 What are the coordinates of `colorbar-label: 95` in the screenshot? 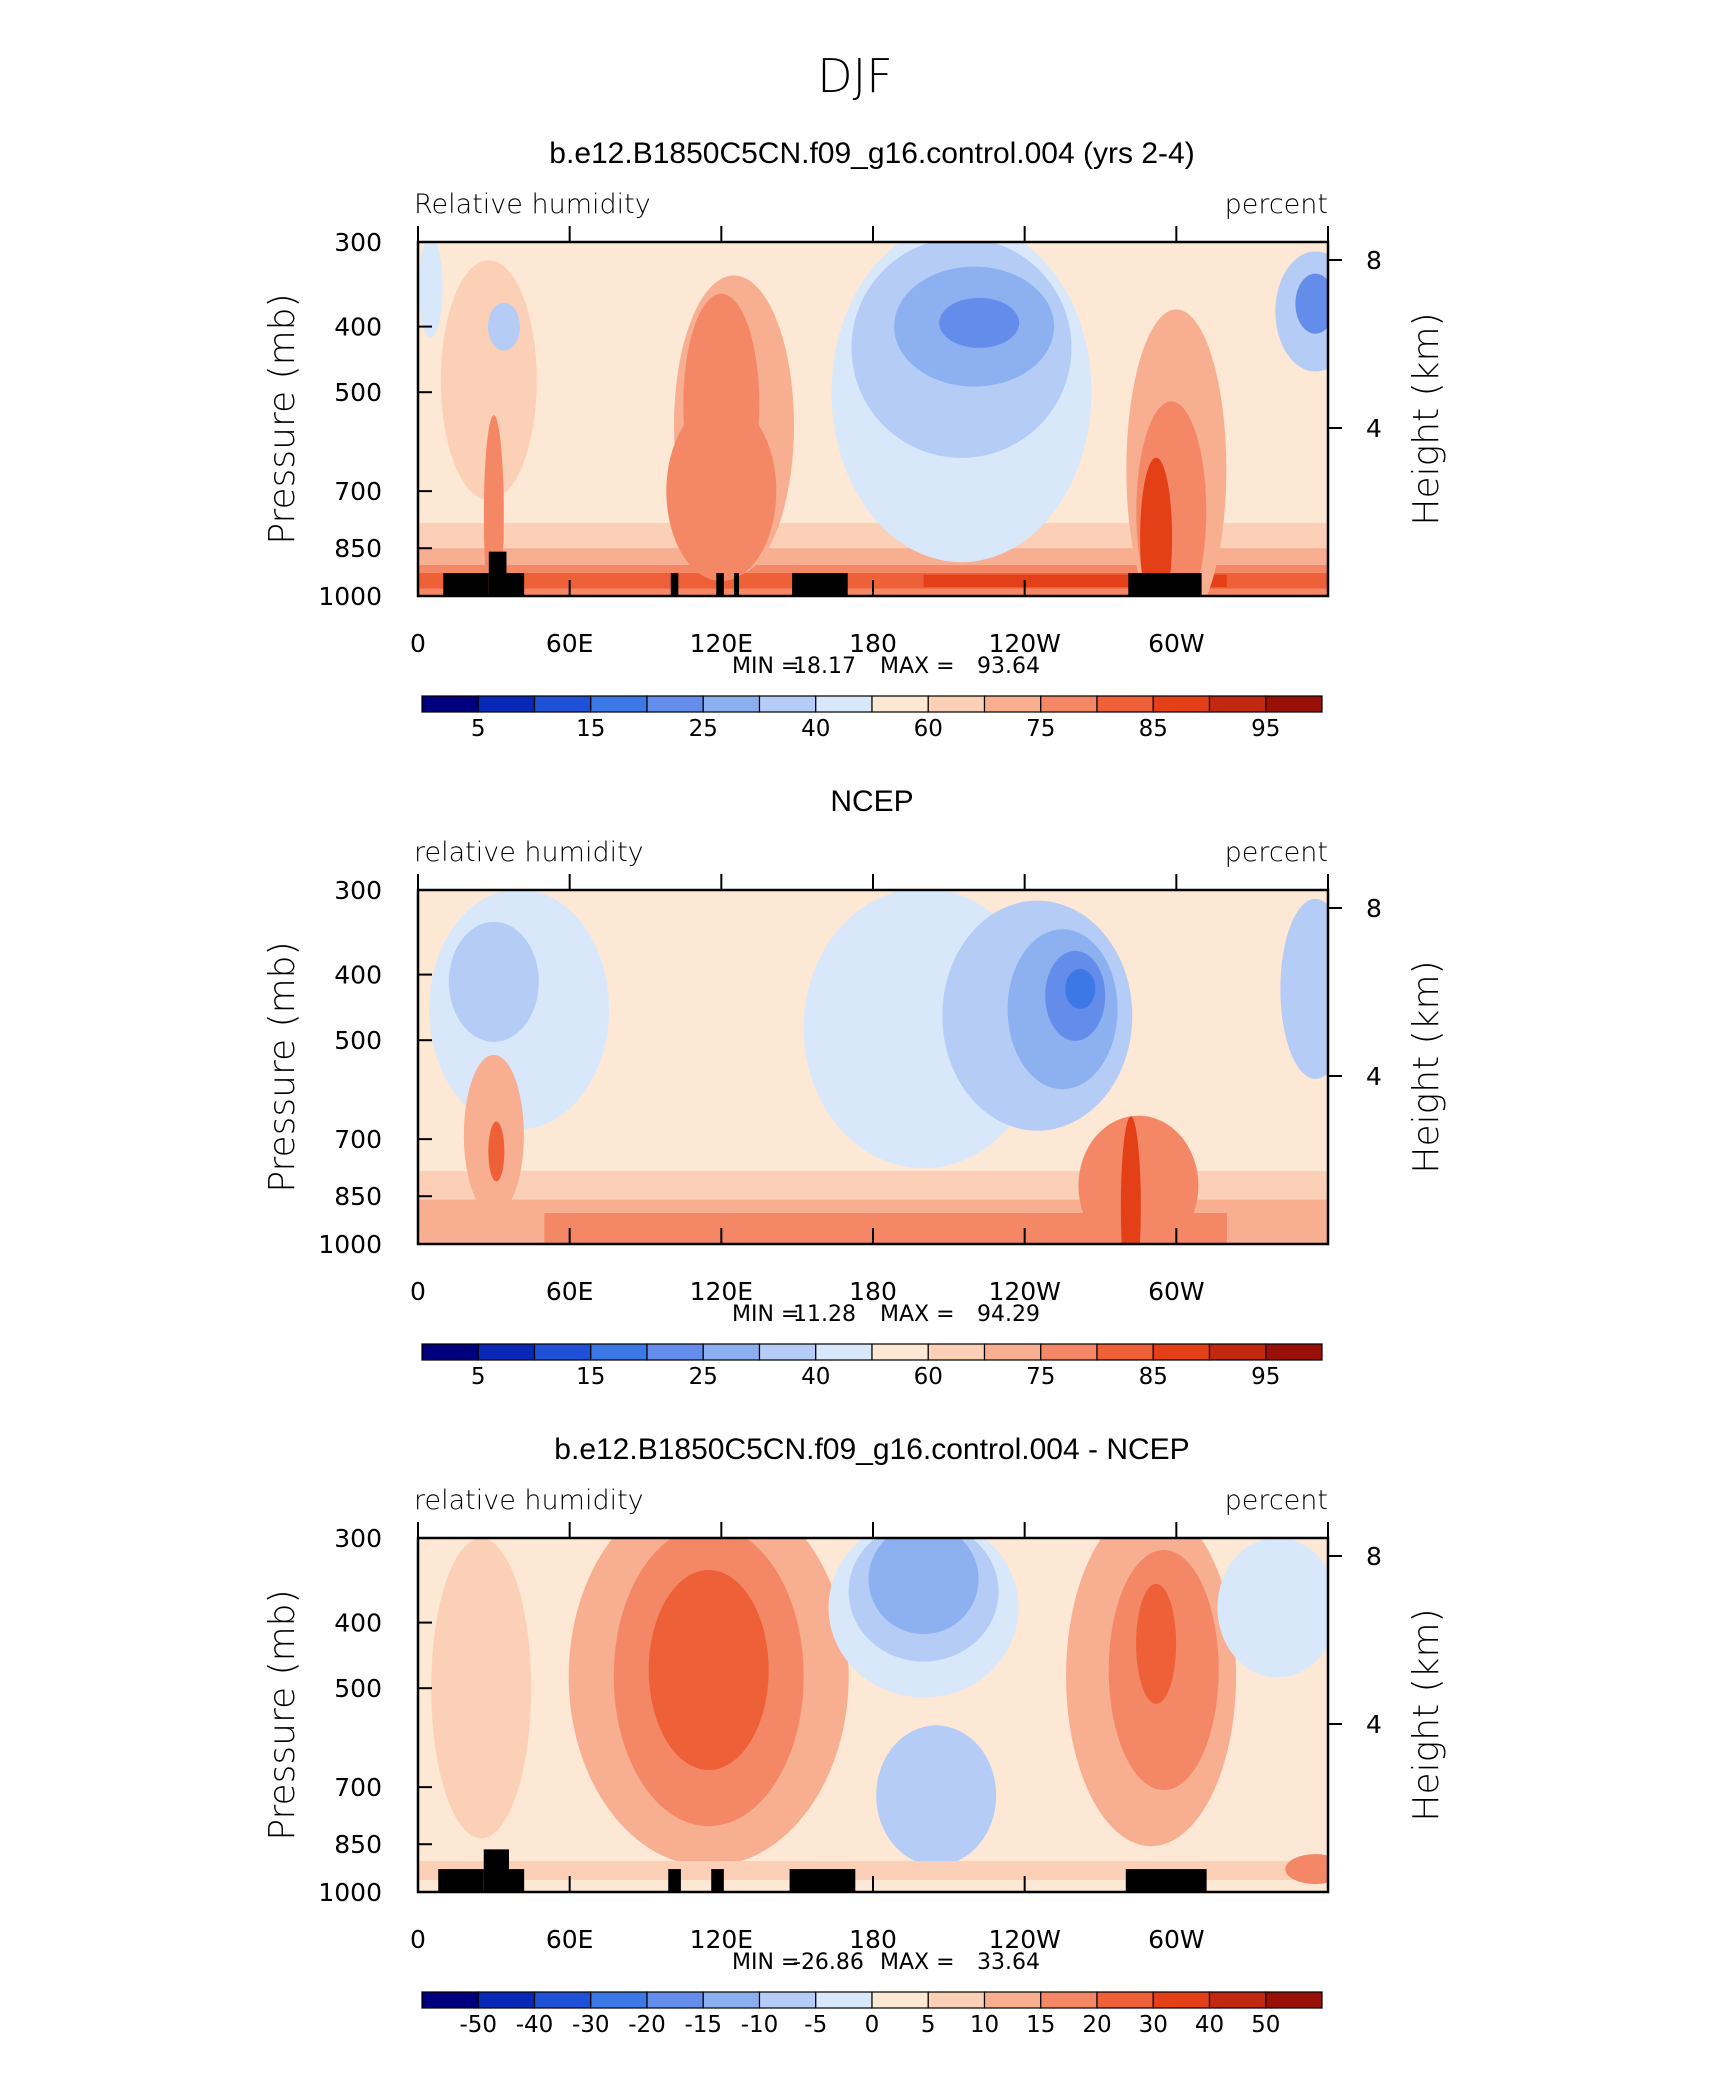 It's located at (1265, 729).